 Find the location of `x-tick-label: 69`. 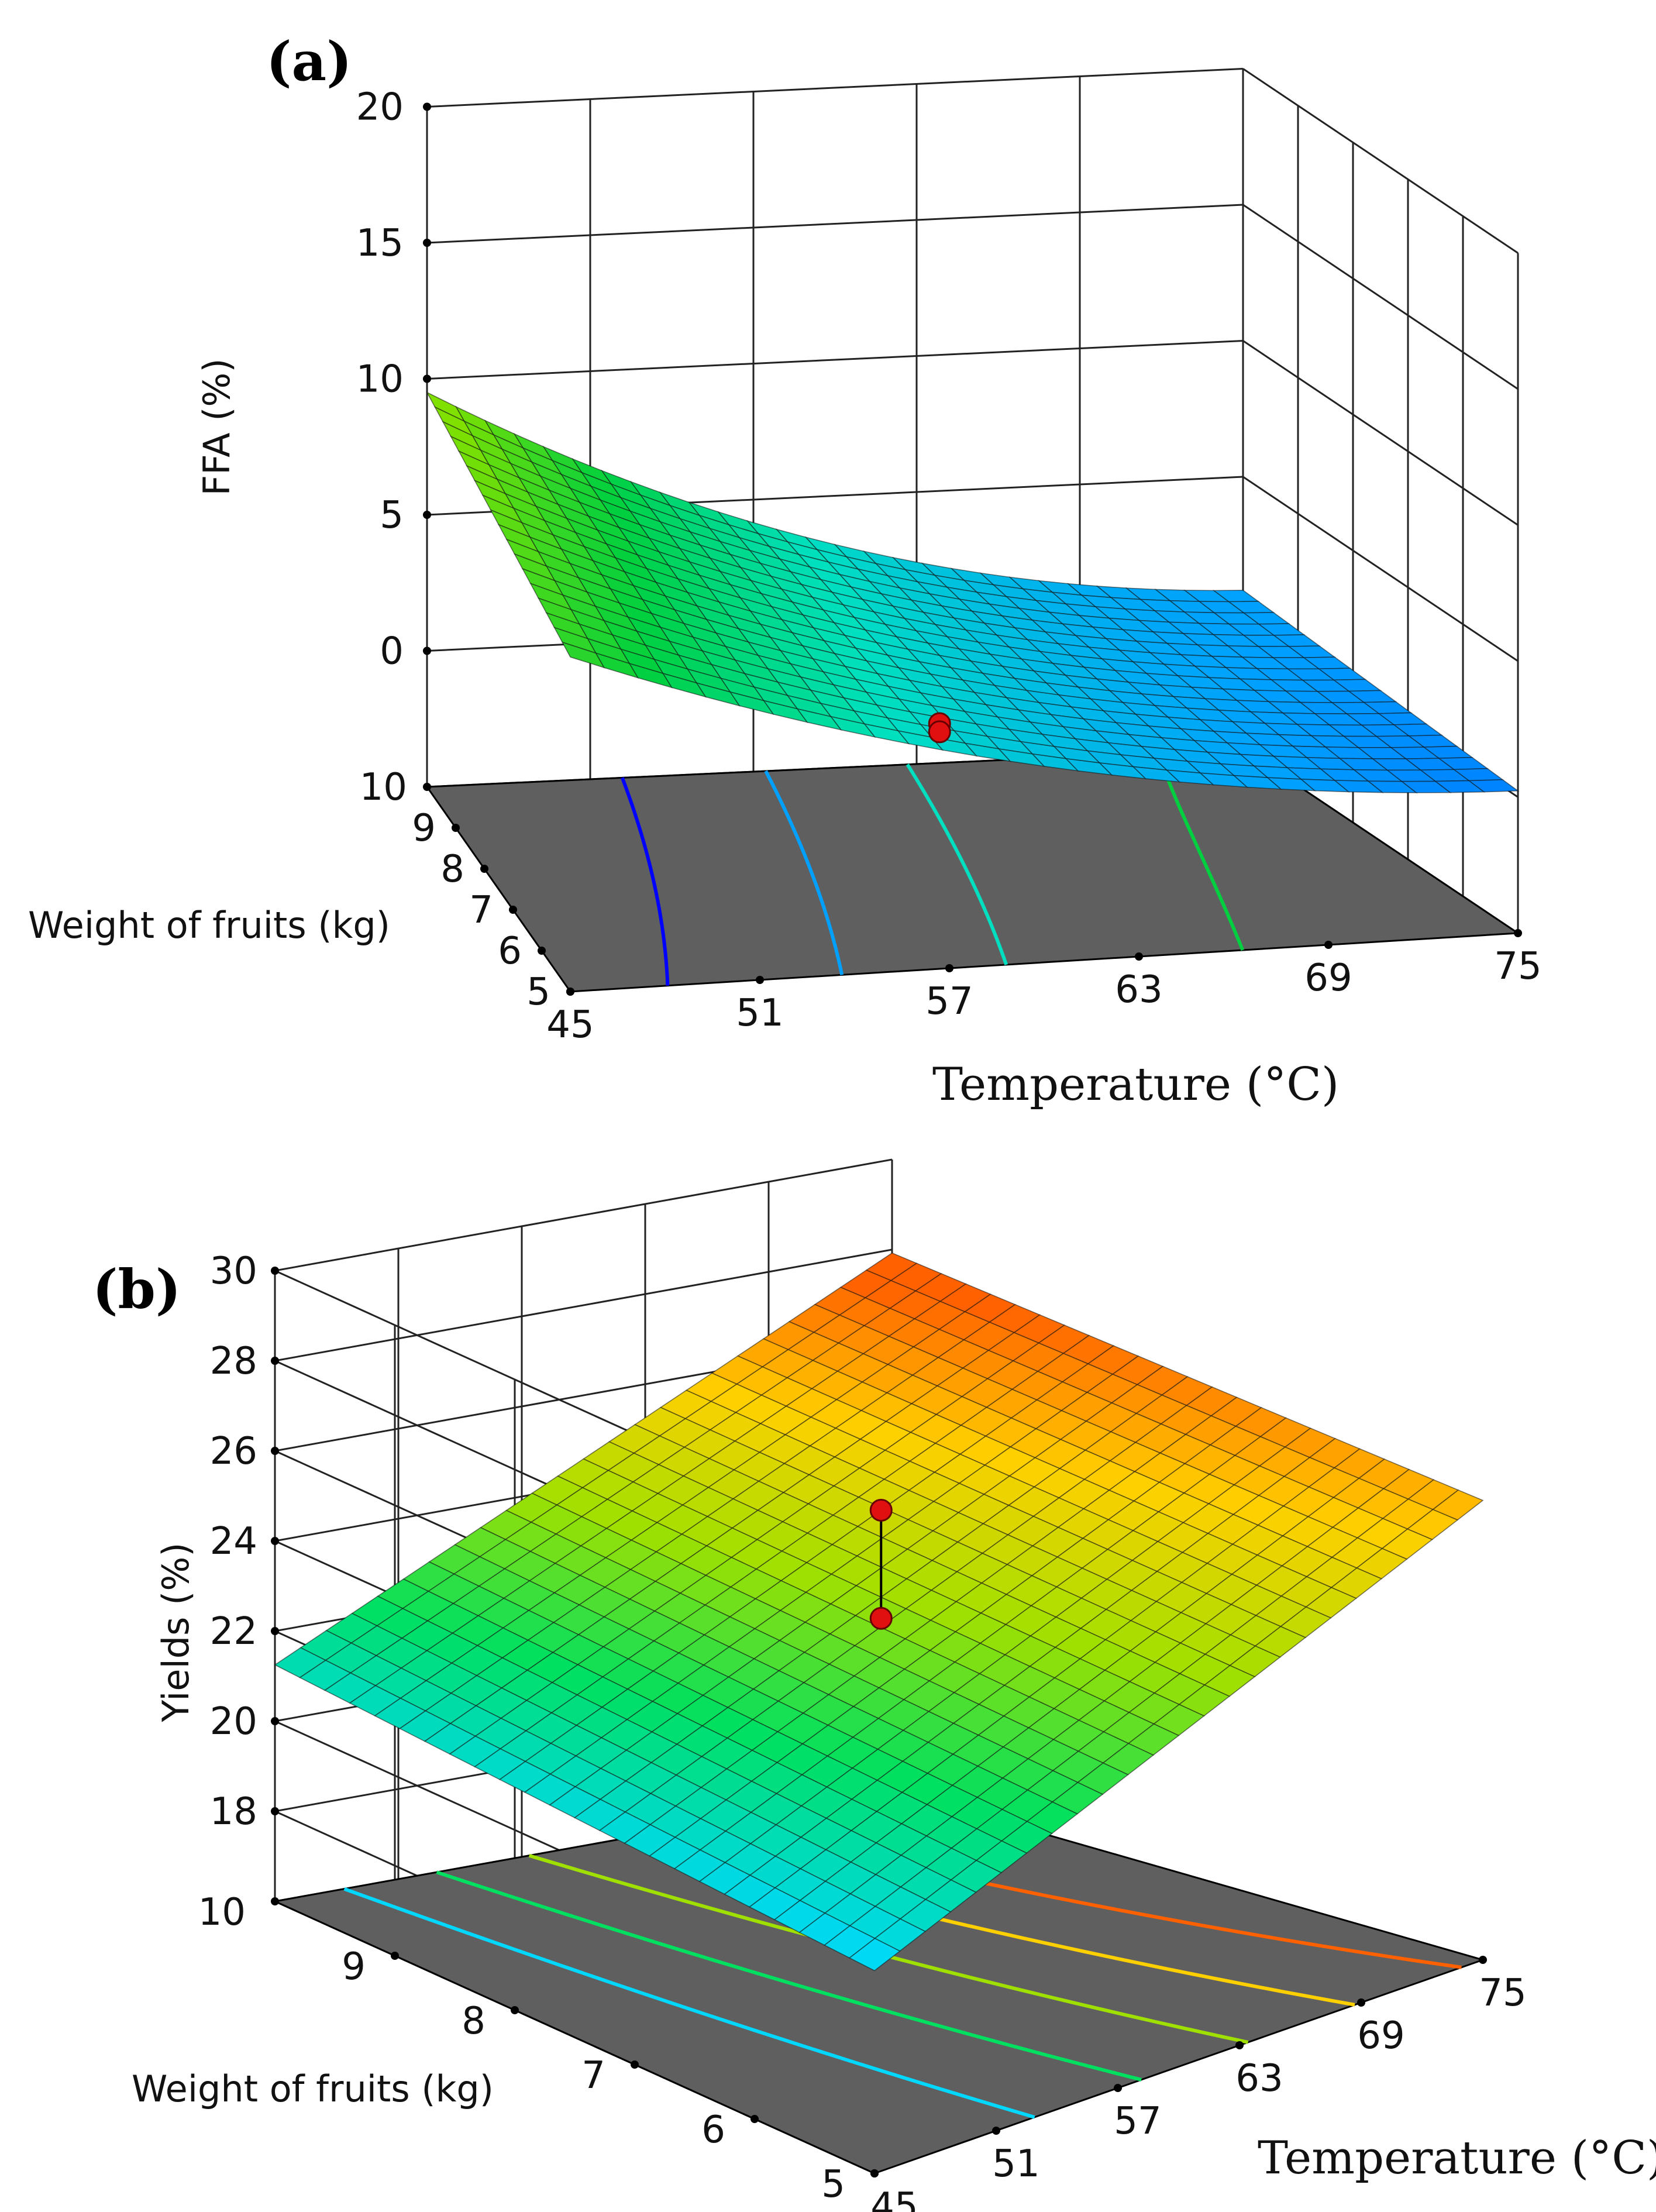

x-tick-label: 69 is located at coordinates (1328, 979).